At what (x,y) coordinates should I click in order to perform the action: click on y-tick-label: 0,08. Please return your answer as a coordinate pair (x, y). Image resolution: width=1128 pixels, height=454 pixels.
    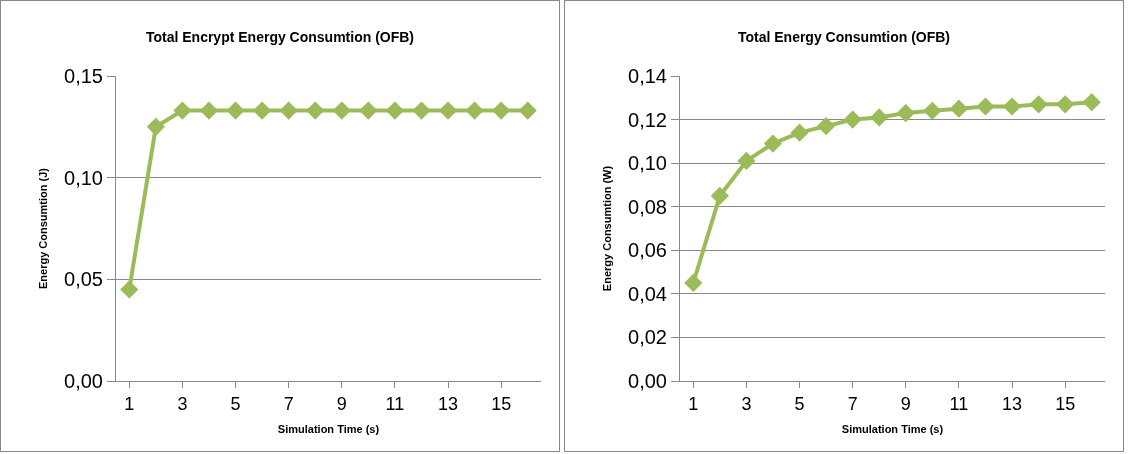
    Looking at the image, I should click on (647, 206).